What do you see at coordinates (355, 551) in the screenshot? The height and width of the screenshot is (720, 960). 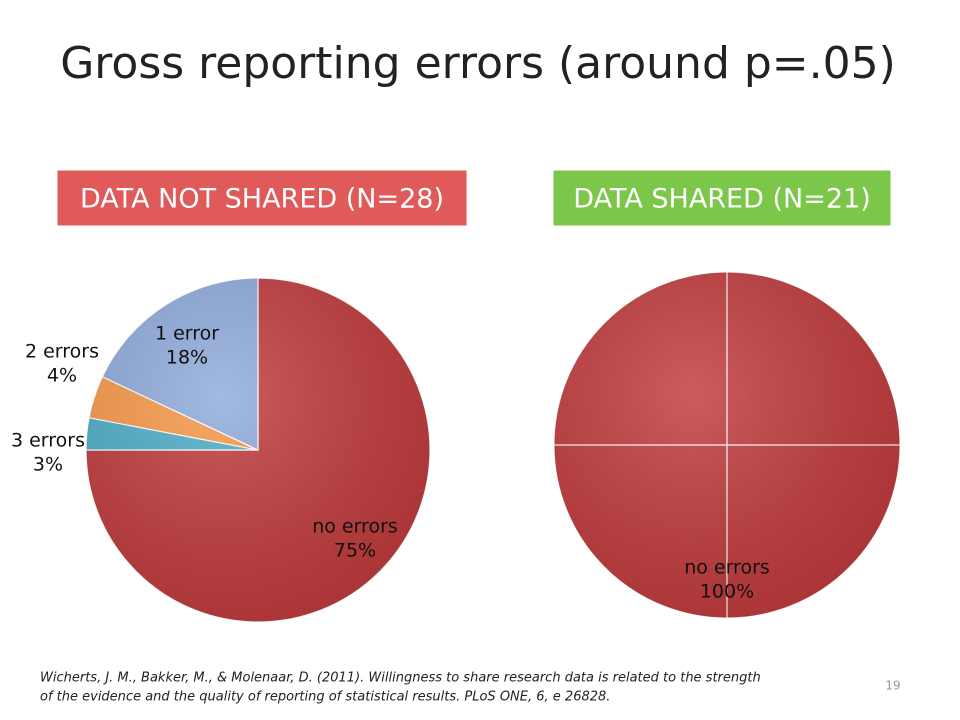 I see `slice-value-label: 75%` at bounding box center [355, 551].